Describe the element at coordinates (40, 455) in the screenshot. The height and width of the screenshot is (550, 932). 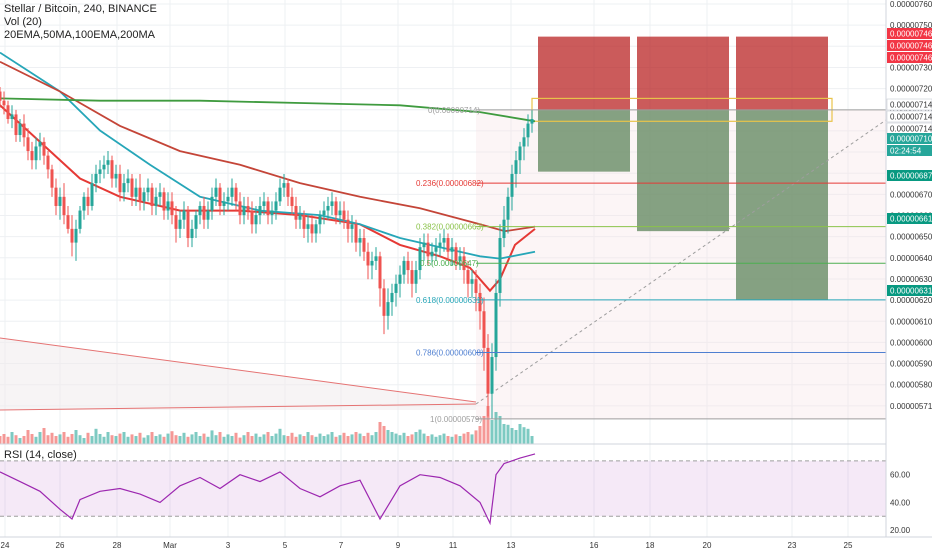
I see `rsi-legend: RSI (14, close)` at that location.